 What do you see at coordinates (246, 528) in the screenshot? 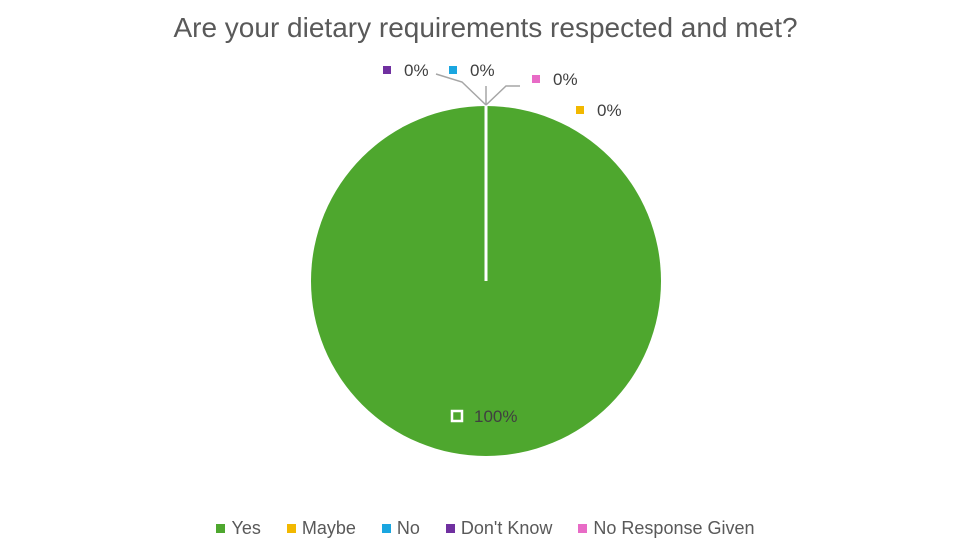
I see `legend-label: Yes` at bounding box center [246, 528].